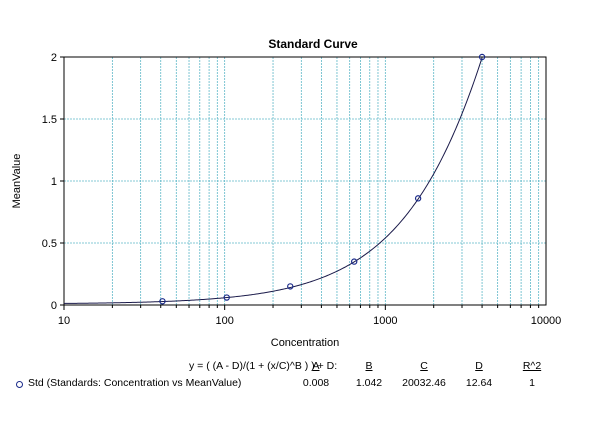 This screenshot has width=591, height=424. I want to click on x-tick-label: 1000, so click(385, 321).